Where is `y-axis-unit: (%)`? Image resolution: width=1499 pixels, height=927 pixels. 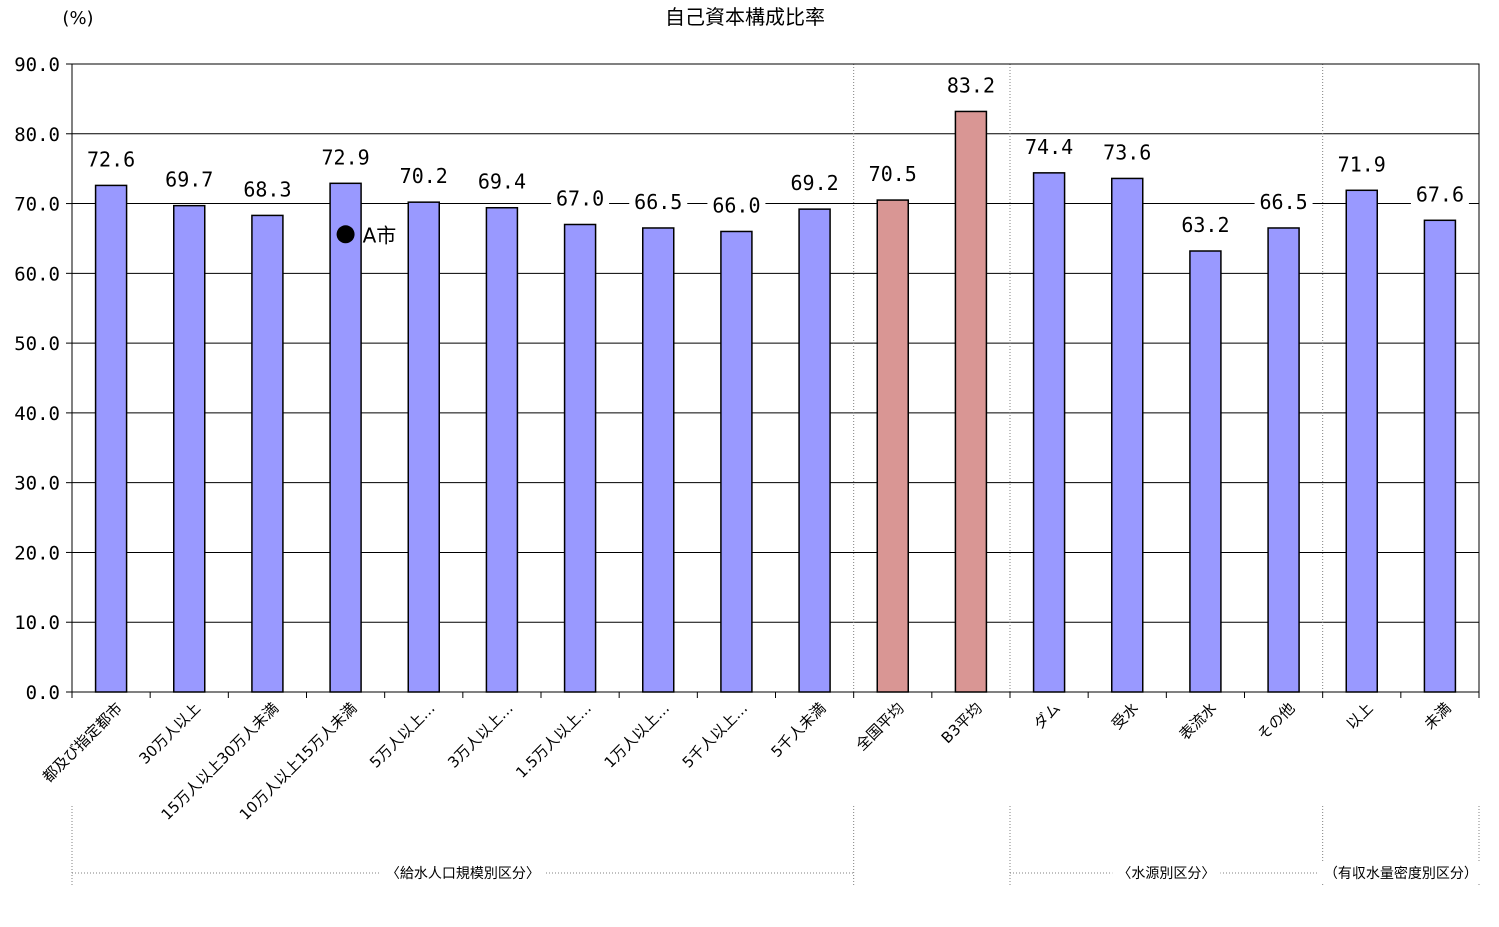
y-axis-unit: (%) is located at coordinates (77, 18).